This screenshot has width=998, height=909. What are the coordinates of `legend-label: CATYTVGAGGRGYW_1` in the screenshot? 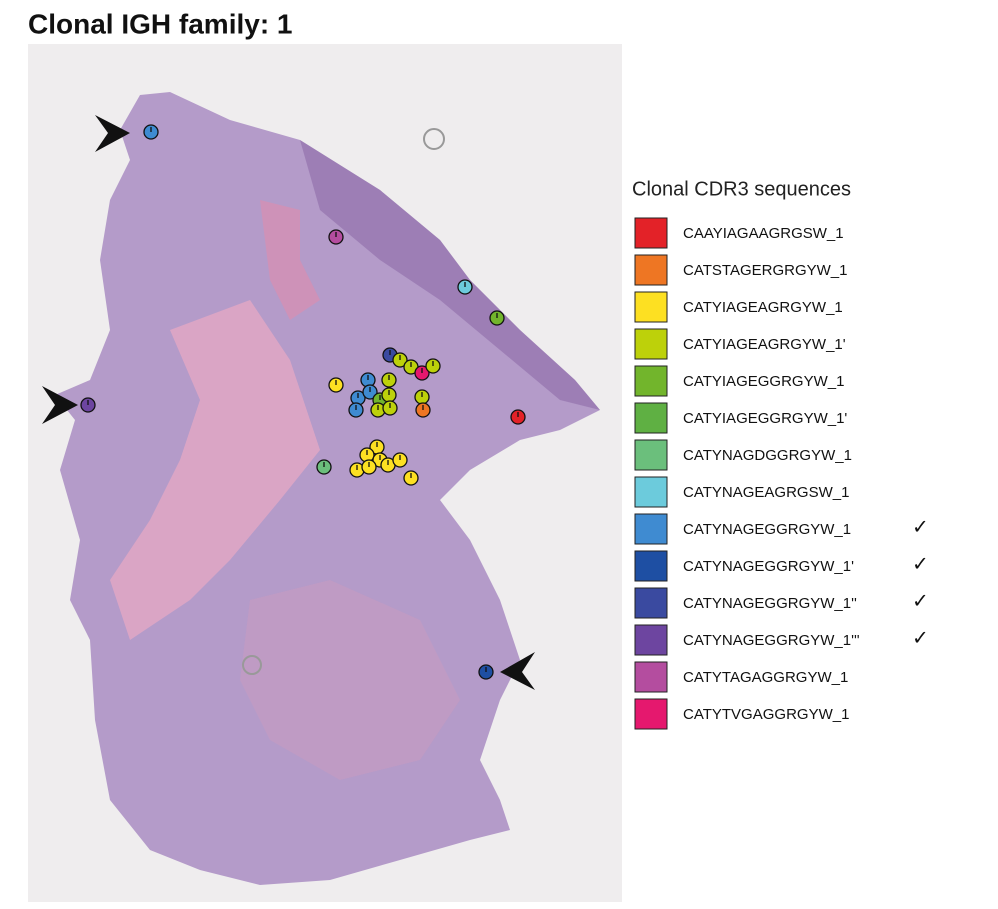 It's located at (766, 714).